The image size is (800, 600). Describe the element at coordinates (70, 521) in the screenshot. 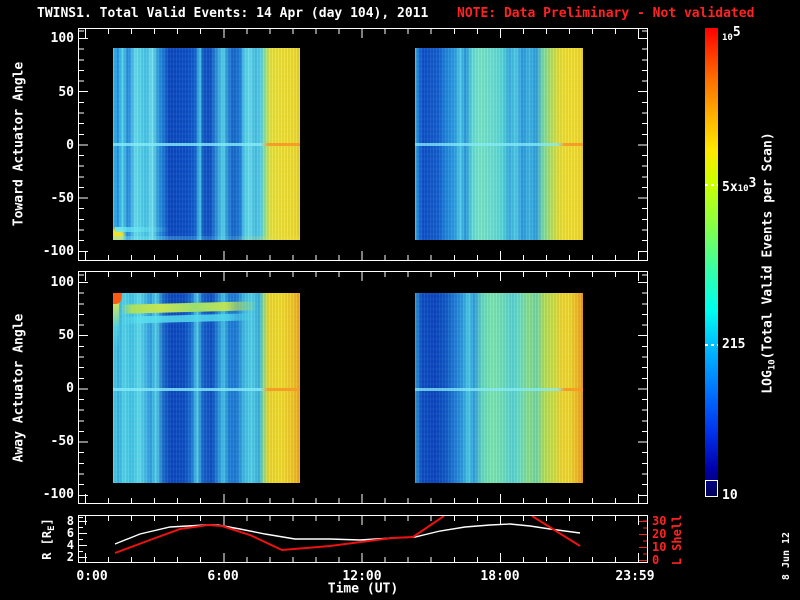

I see `r-tick-label: 8` at that location.